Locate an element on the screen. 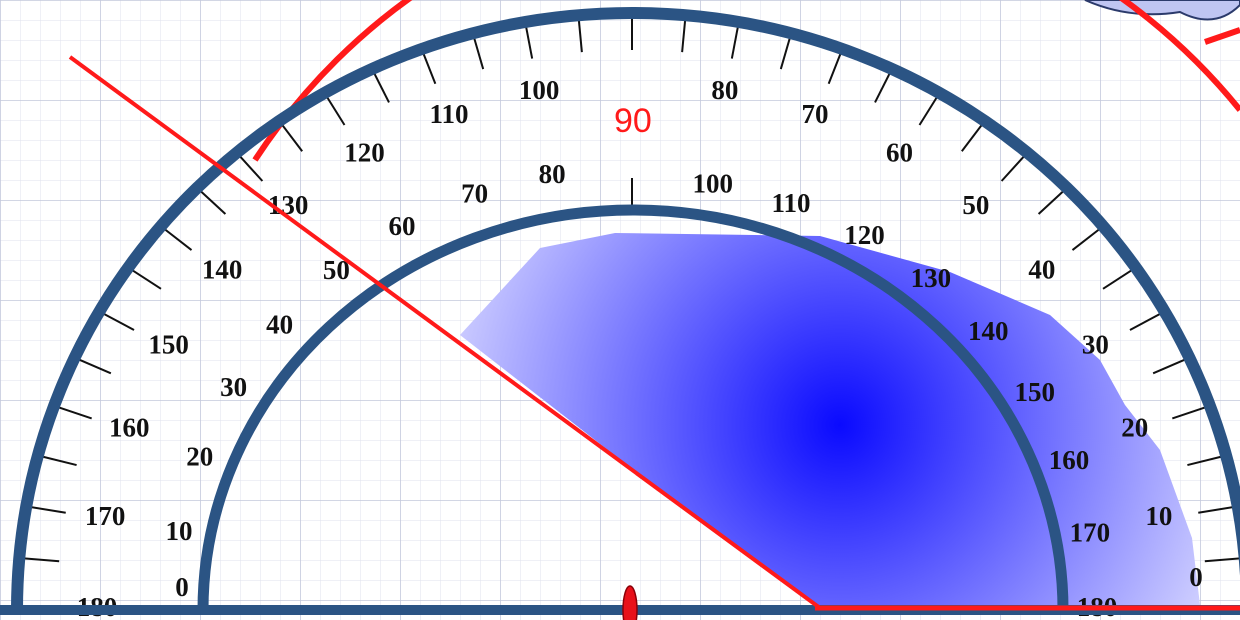 This screenshot has width=1240, height=620. inner-scale-label: 30 is located at coordinates (233, 387).